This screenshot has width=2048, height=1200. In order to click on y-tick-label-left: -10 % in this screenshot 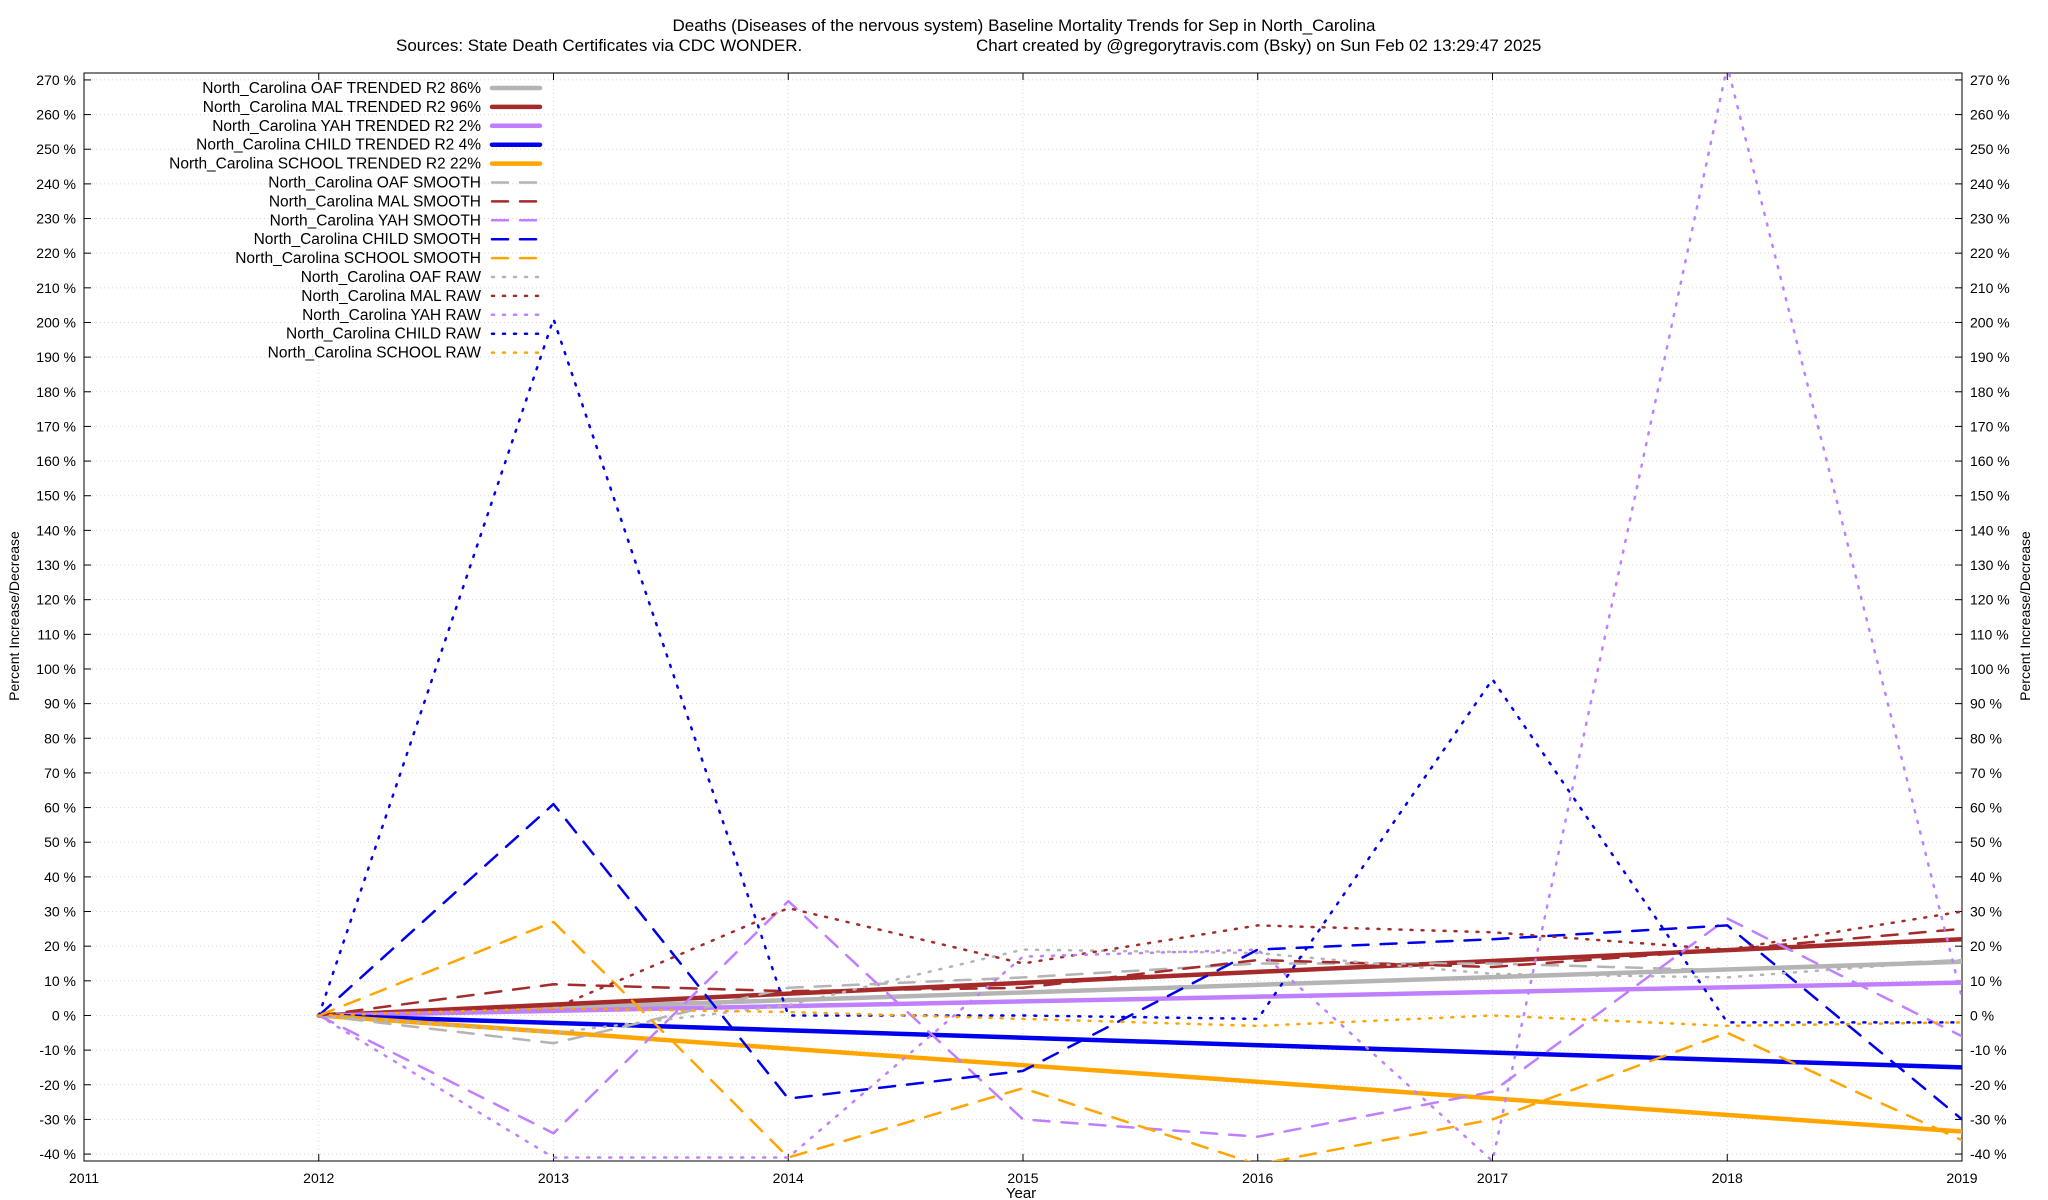, I will do `click(57, 1050)`.